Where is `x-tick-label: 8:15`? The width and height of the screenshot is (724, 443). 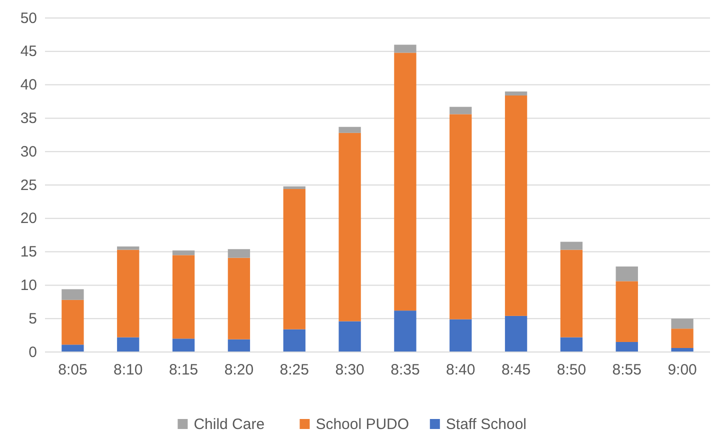 x-tick-label: 8:15 is located at coordinates (183, 370).